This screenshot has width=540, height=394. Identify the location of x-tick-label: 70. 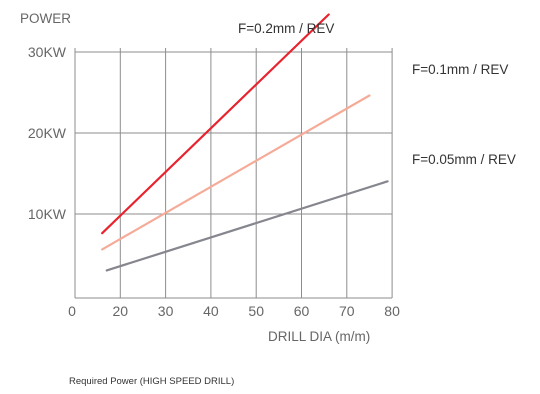
(347, 311).